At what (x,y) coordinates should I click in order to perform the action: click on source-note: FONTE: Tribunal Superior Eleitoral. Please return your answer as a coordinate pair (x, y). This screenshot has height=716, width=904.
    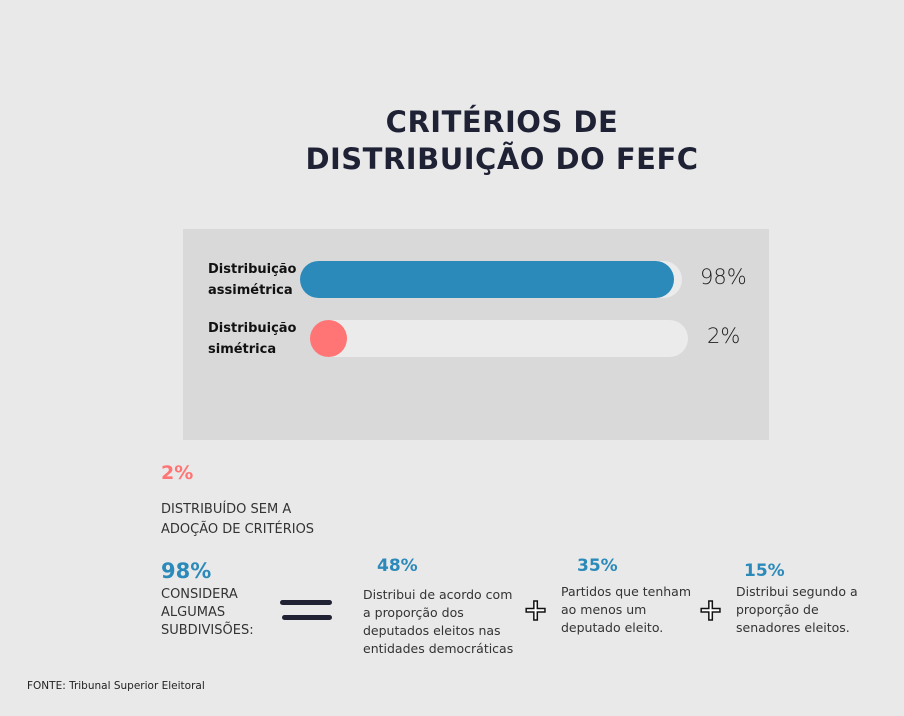
    Looking at the image, I should click on (116, 686).